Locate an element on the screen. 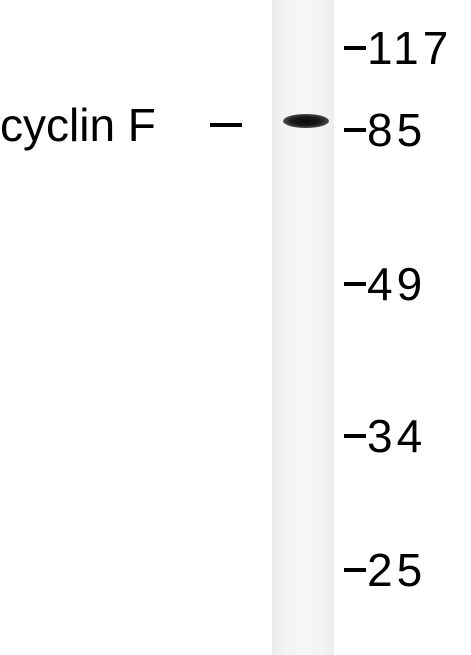  protein-label-dash is located at coordinates (226, 125).